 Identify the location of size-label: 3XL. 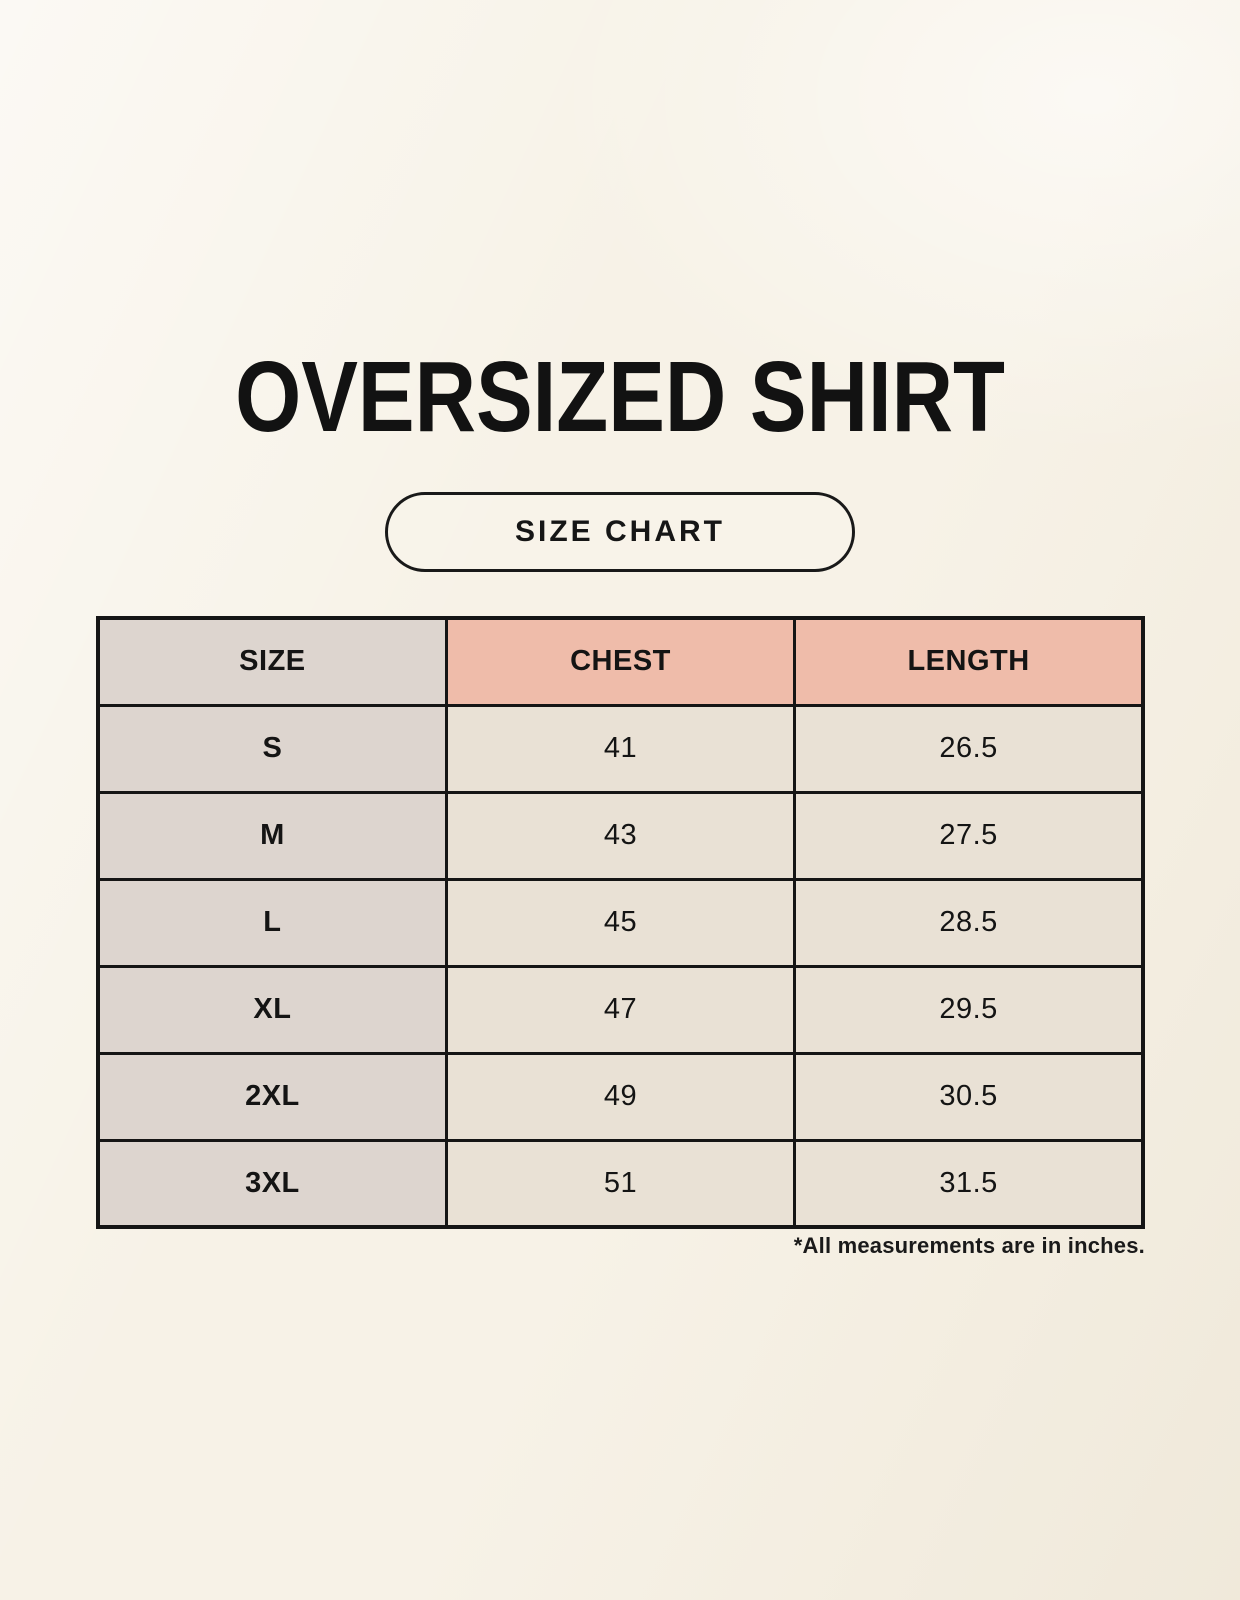
(272, 1183).